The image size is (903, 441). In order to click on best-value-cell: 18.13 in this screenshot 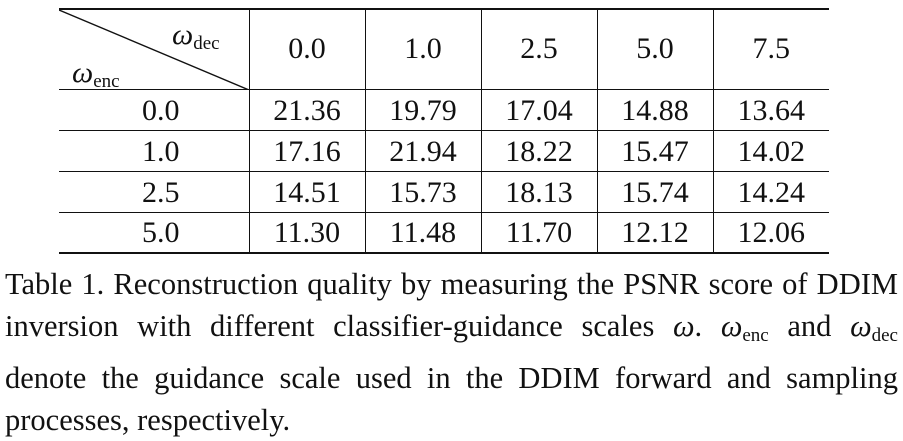, I will do `click(538, 191)`.